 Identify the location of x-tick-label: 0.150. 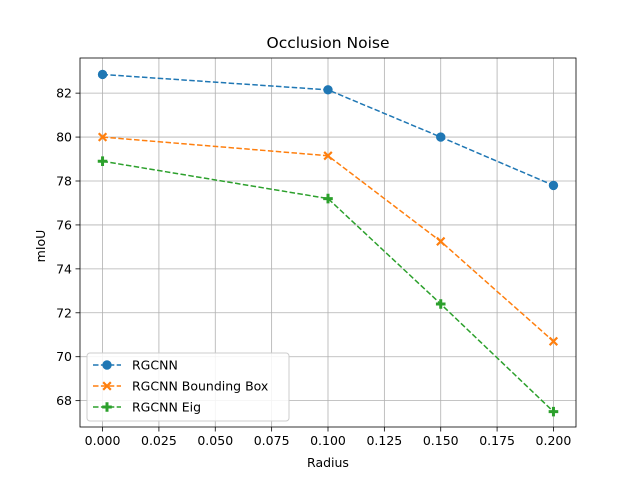
(441, 440).